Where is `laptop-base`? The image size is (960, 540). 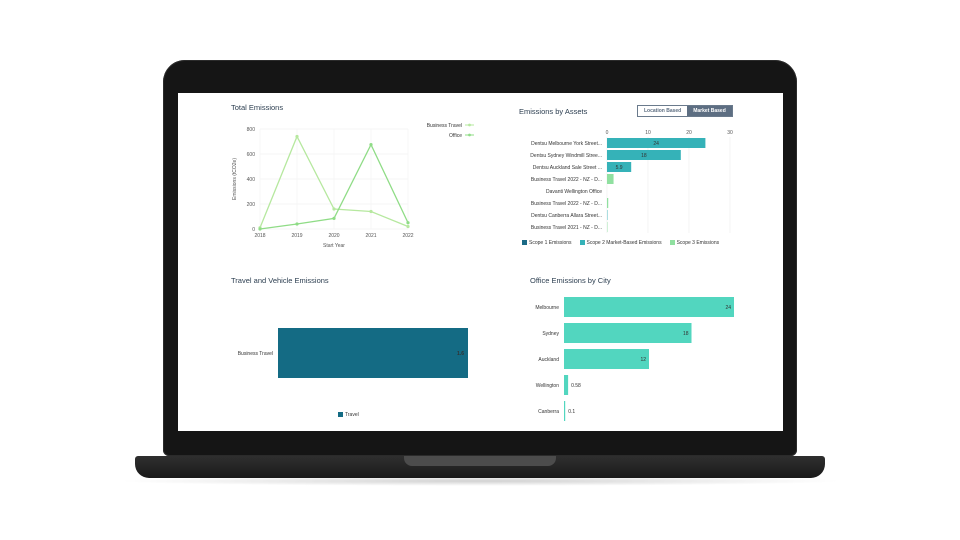 laptop-base is located at coordinates (480, 467).